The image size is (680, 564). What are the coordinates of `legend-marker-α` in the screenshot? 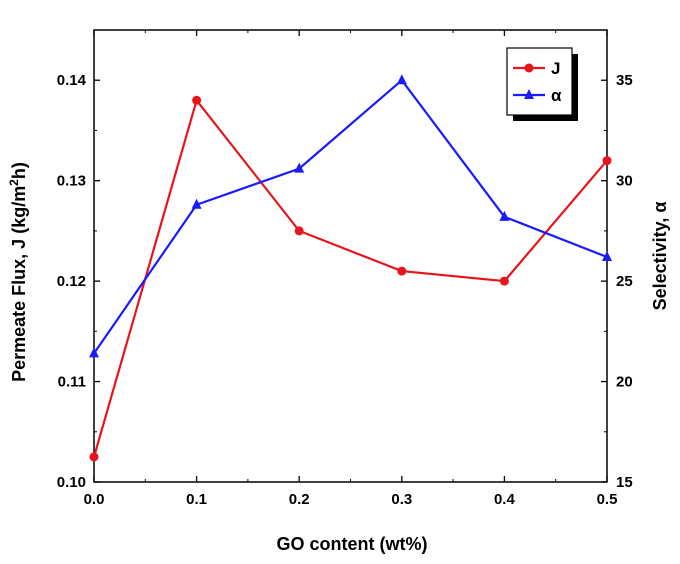 It's located at (529, 94).